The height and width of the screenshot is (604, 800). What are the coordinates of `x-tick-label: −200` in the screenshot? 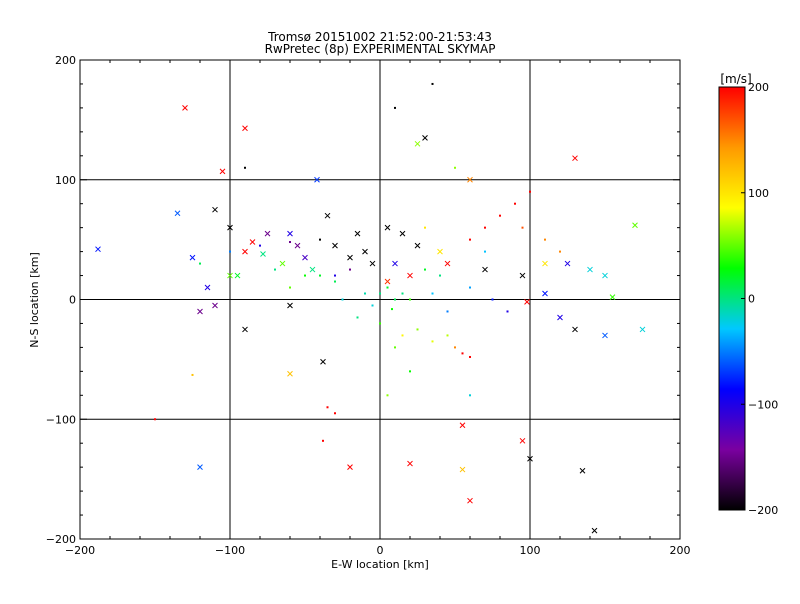 It's located at (80, 550).